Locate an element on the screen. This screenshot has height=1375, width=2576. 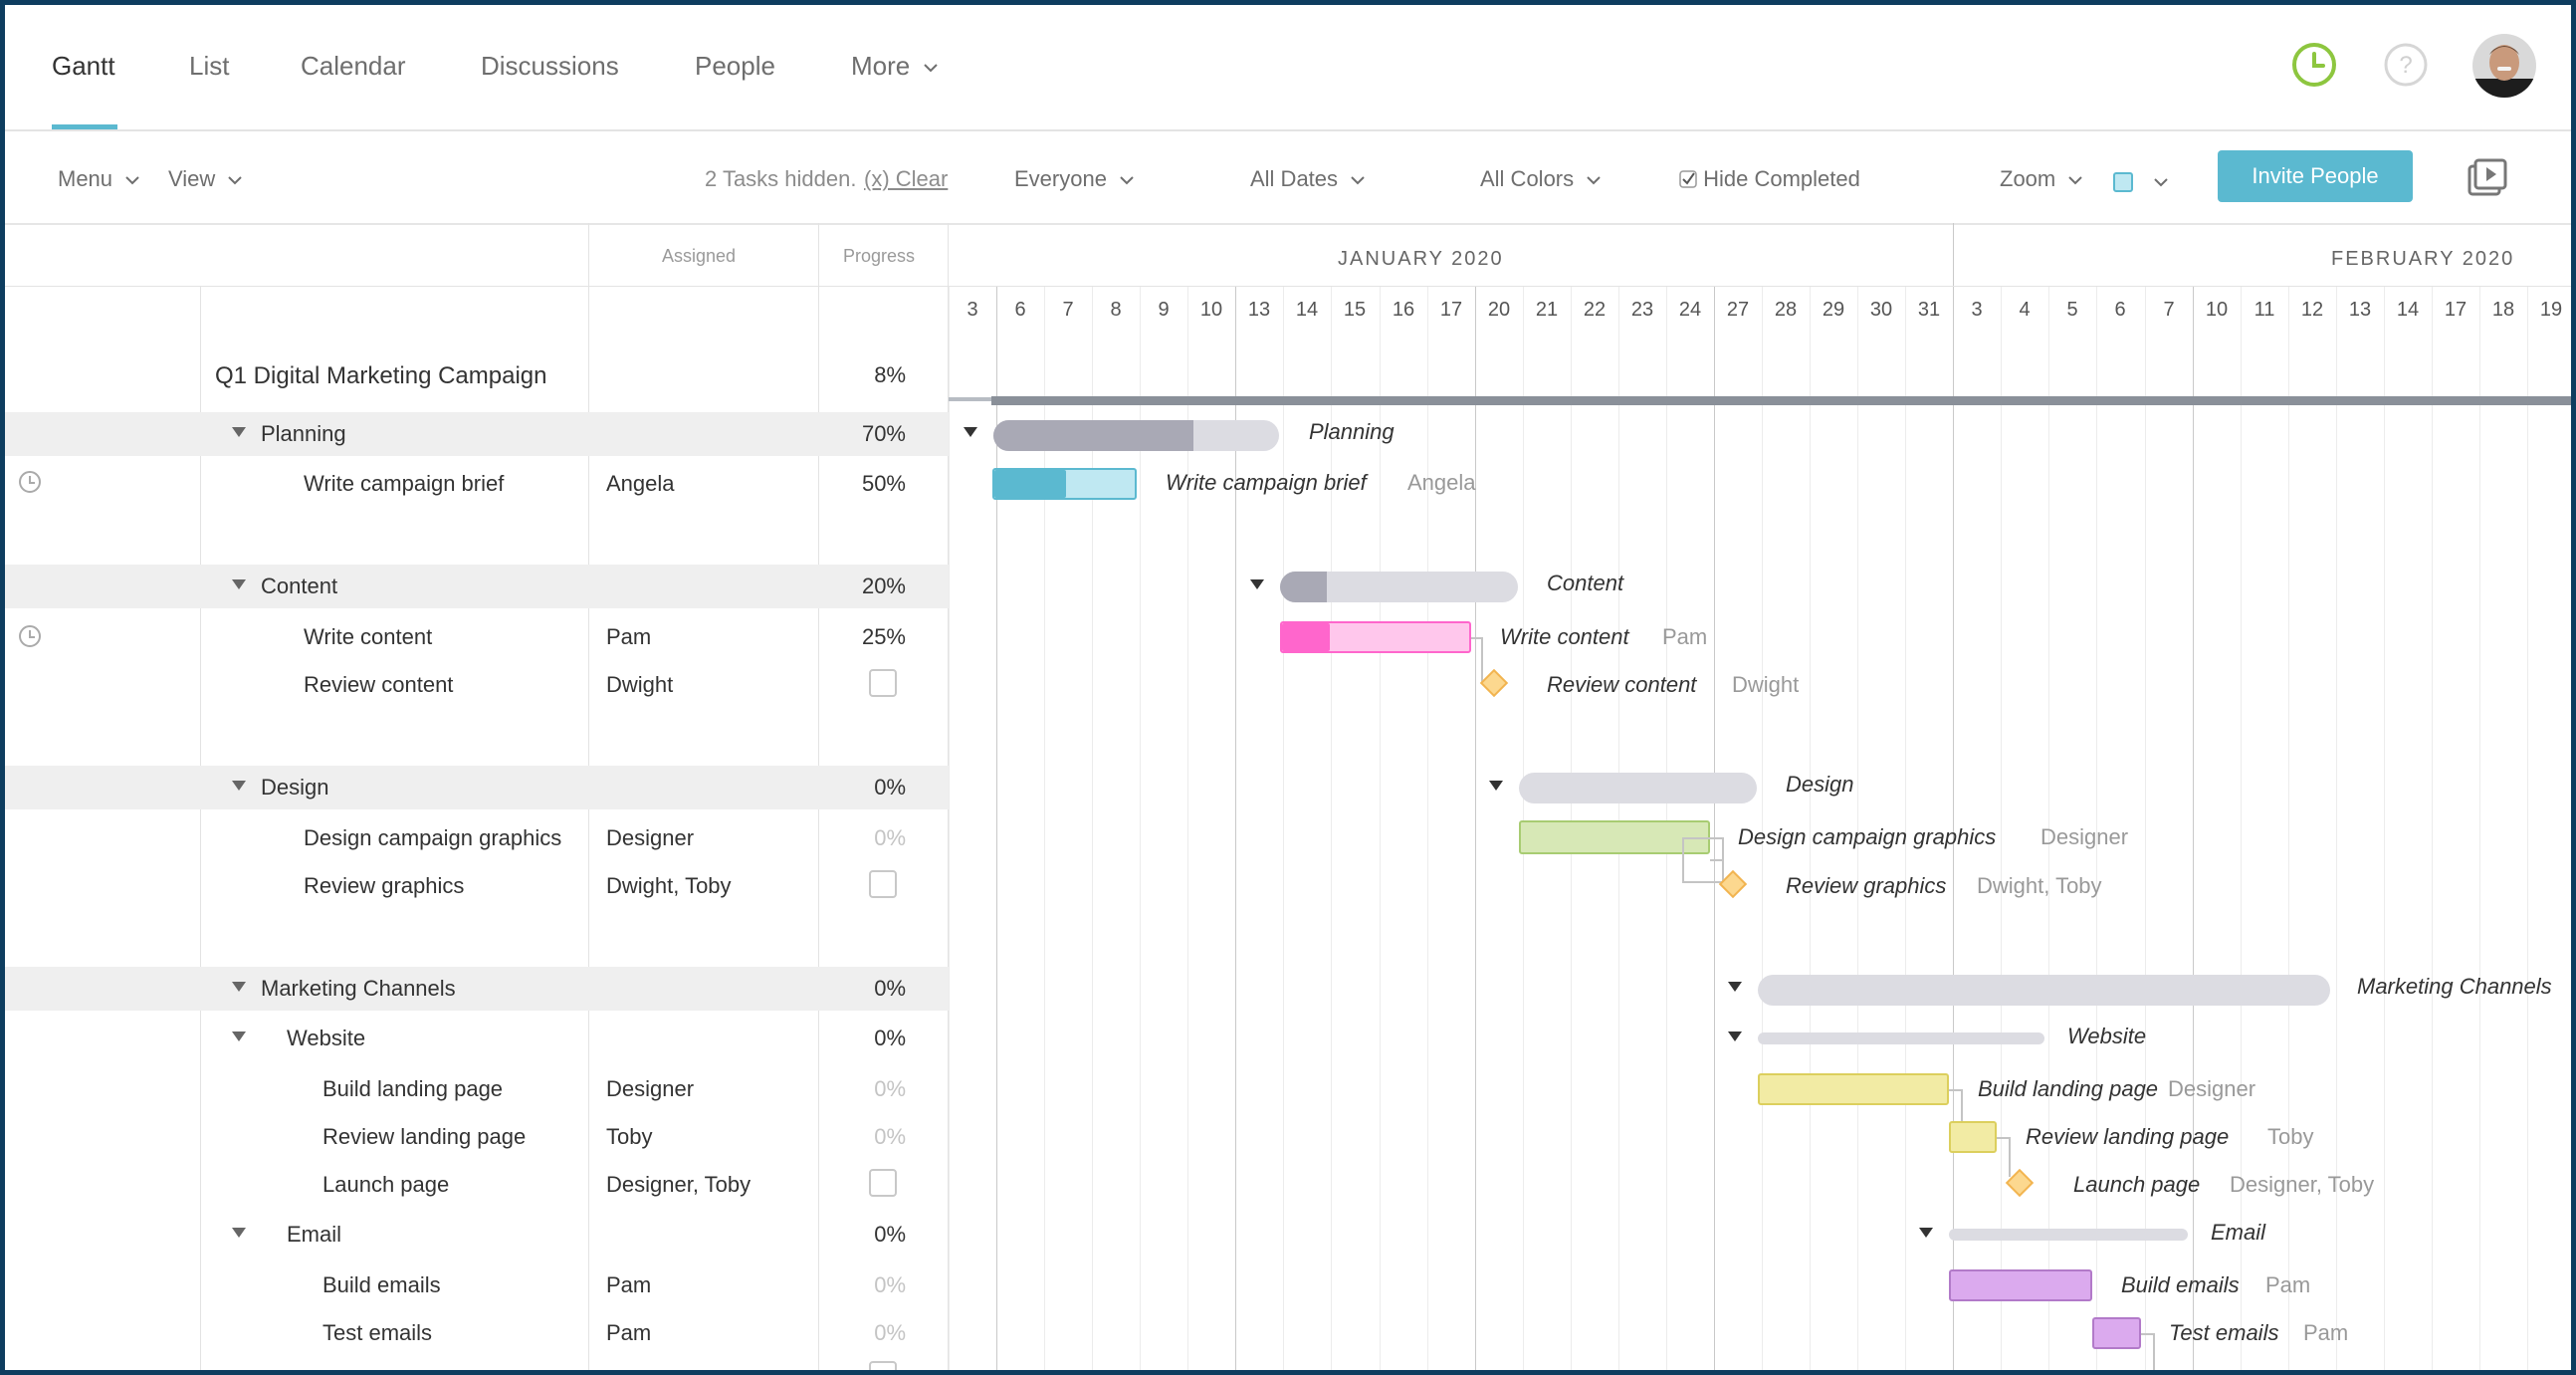
milestone-name: Launch page is located at coordinates (386, 1184).